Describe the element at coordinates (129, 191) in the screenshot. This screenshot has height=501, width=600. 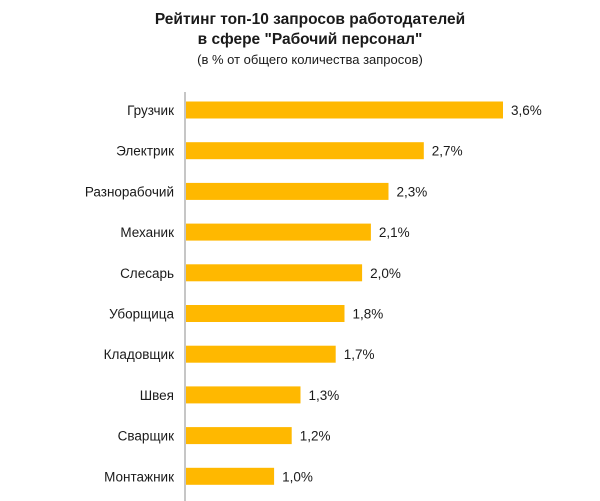
I see `category-label-3: Разнорабочий` at that location.